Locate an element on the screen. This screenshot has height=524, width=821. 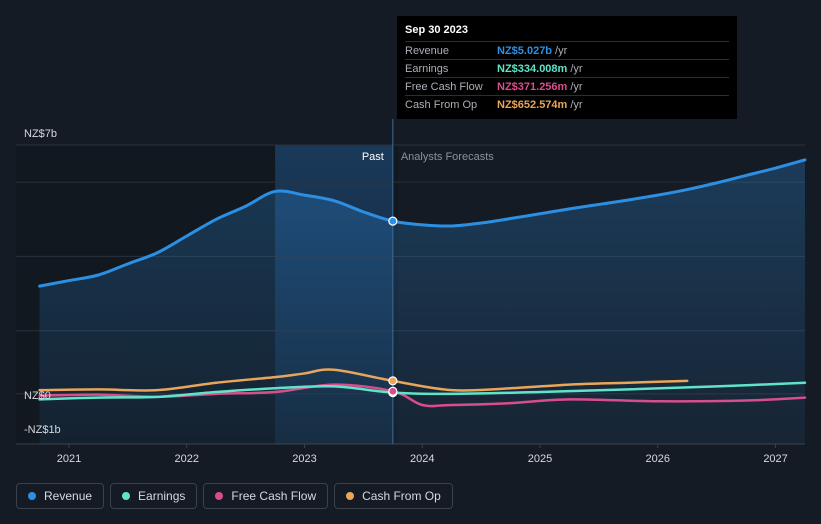
tooltip-value: NZ$334.008m is located at coordinates (532, 68).